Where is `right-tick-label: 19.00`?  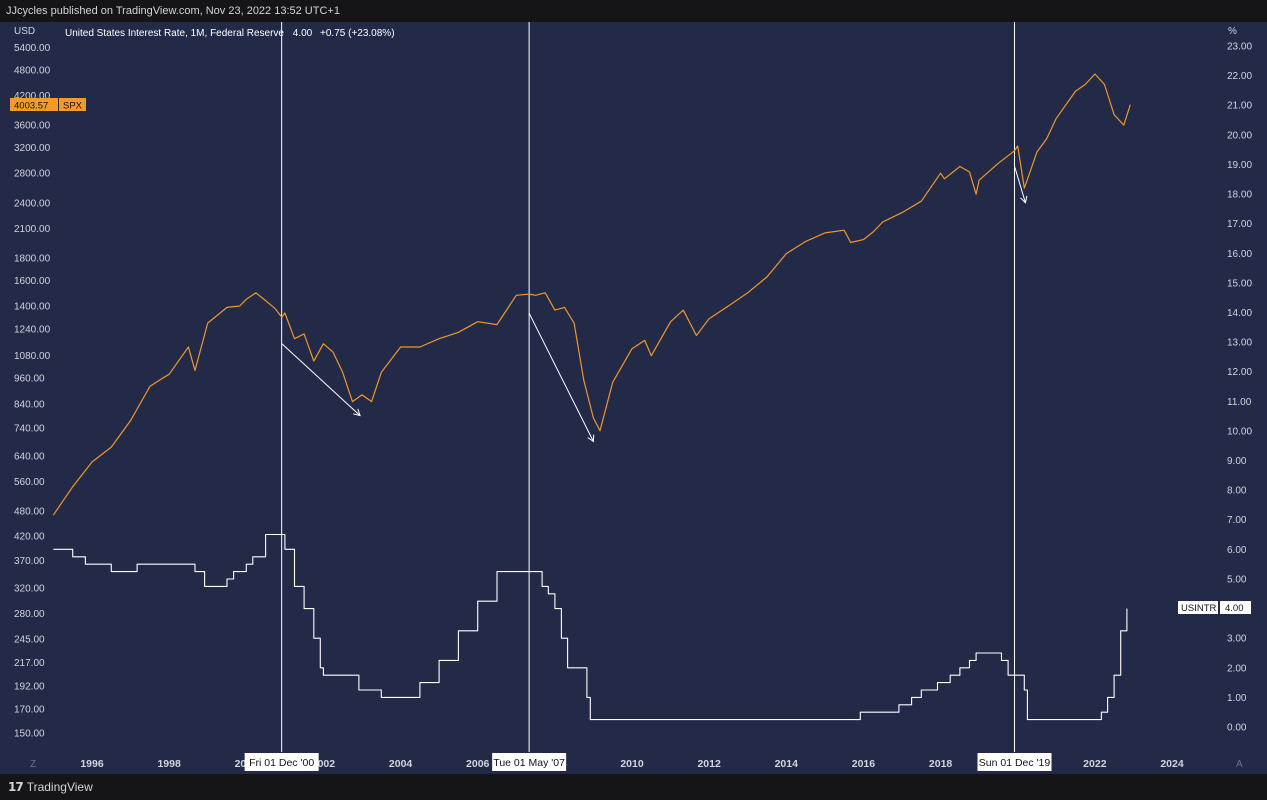
right-tick-label: 19.00 is located at coordinates (1239, 165).